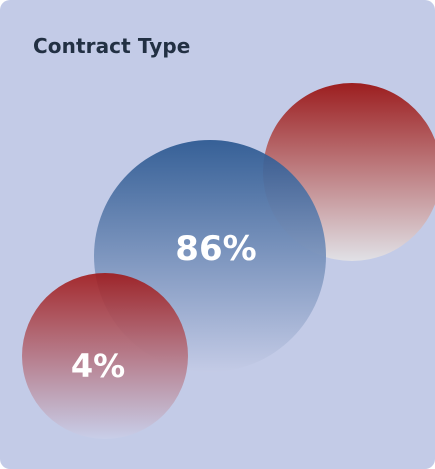 This screenshot has width=435, height=469. I want to click on chart-title: Contract Type, so click(112, 46).